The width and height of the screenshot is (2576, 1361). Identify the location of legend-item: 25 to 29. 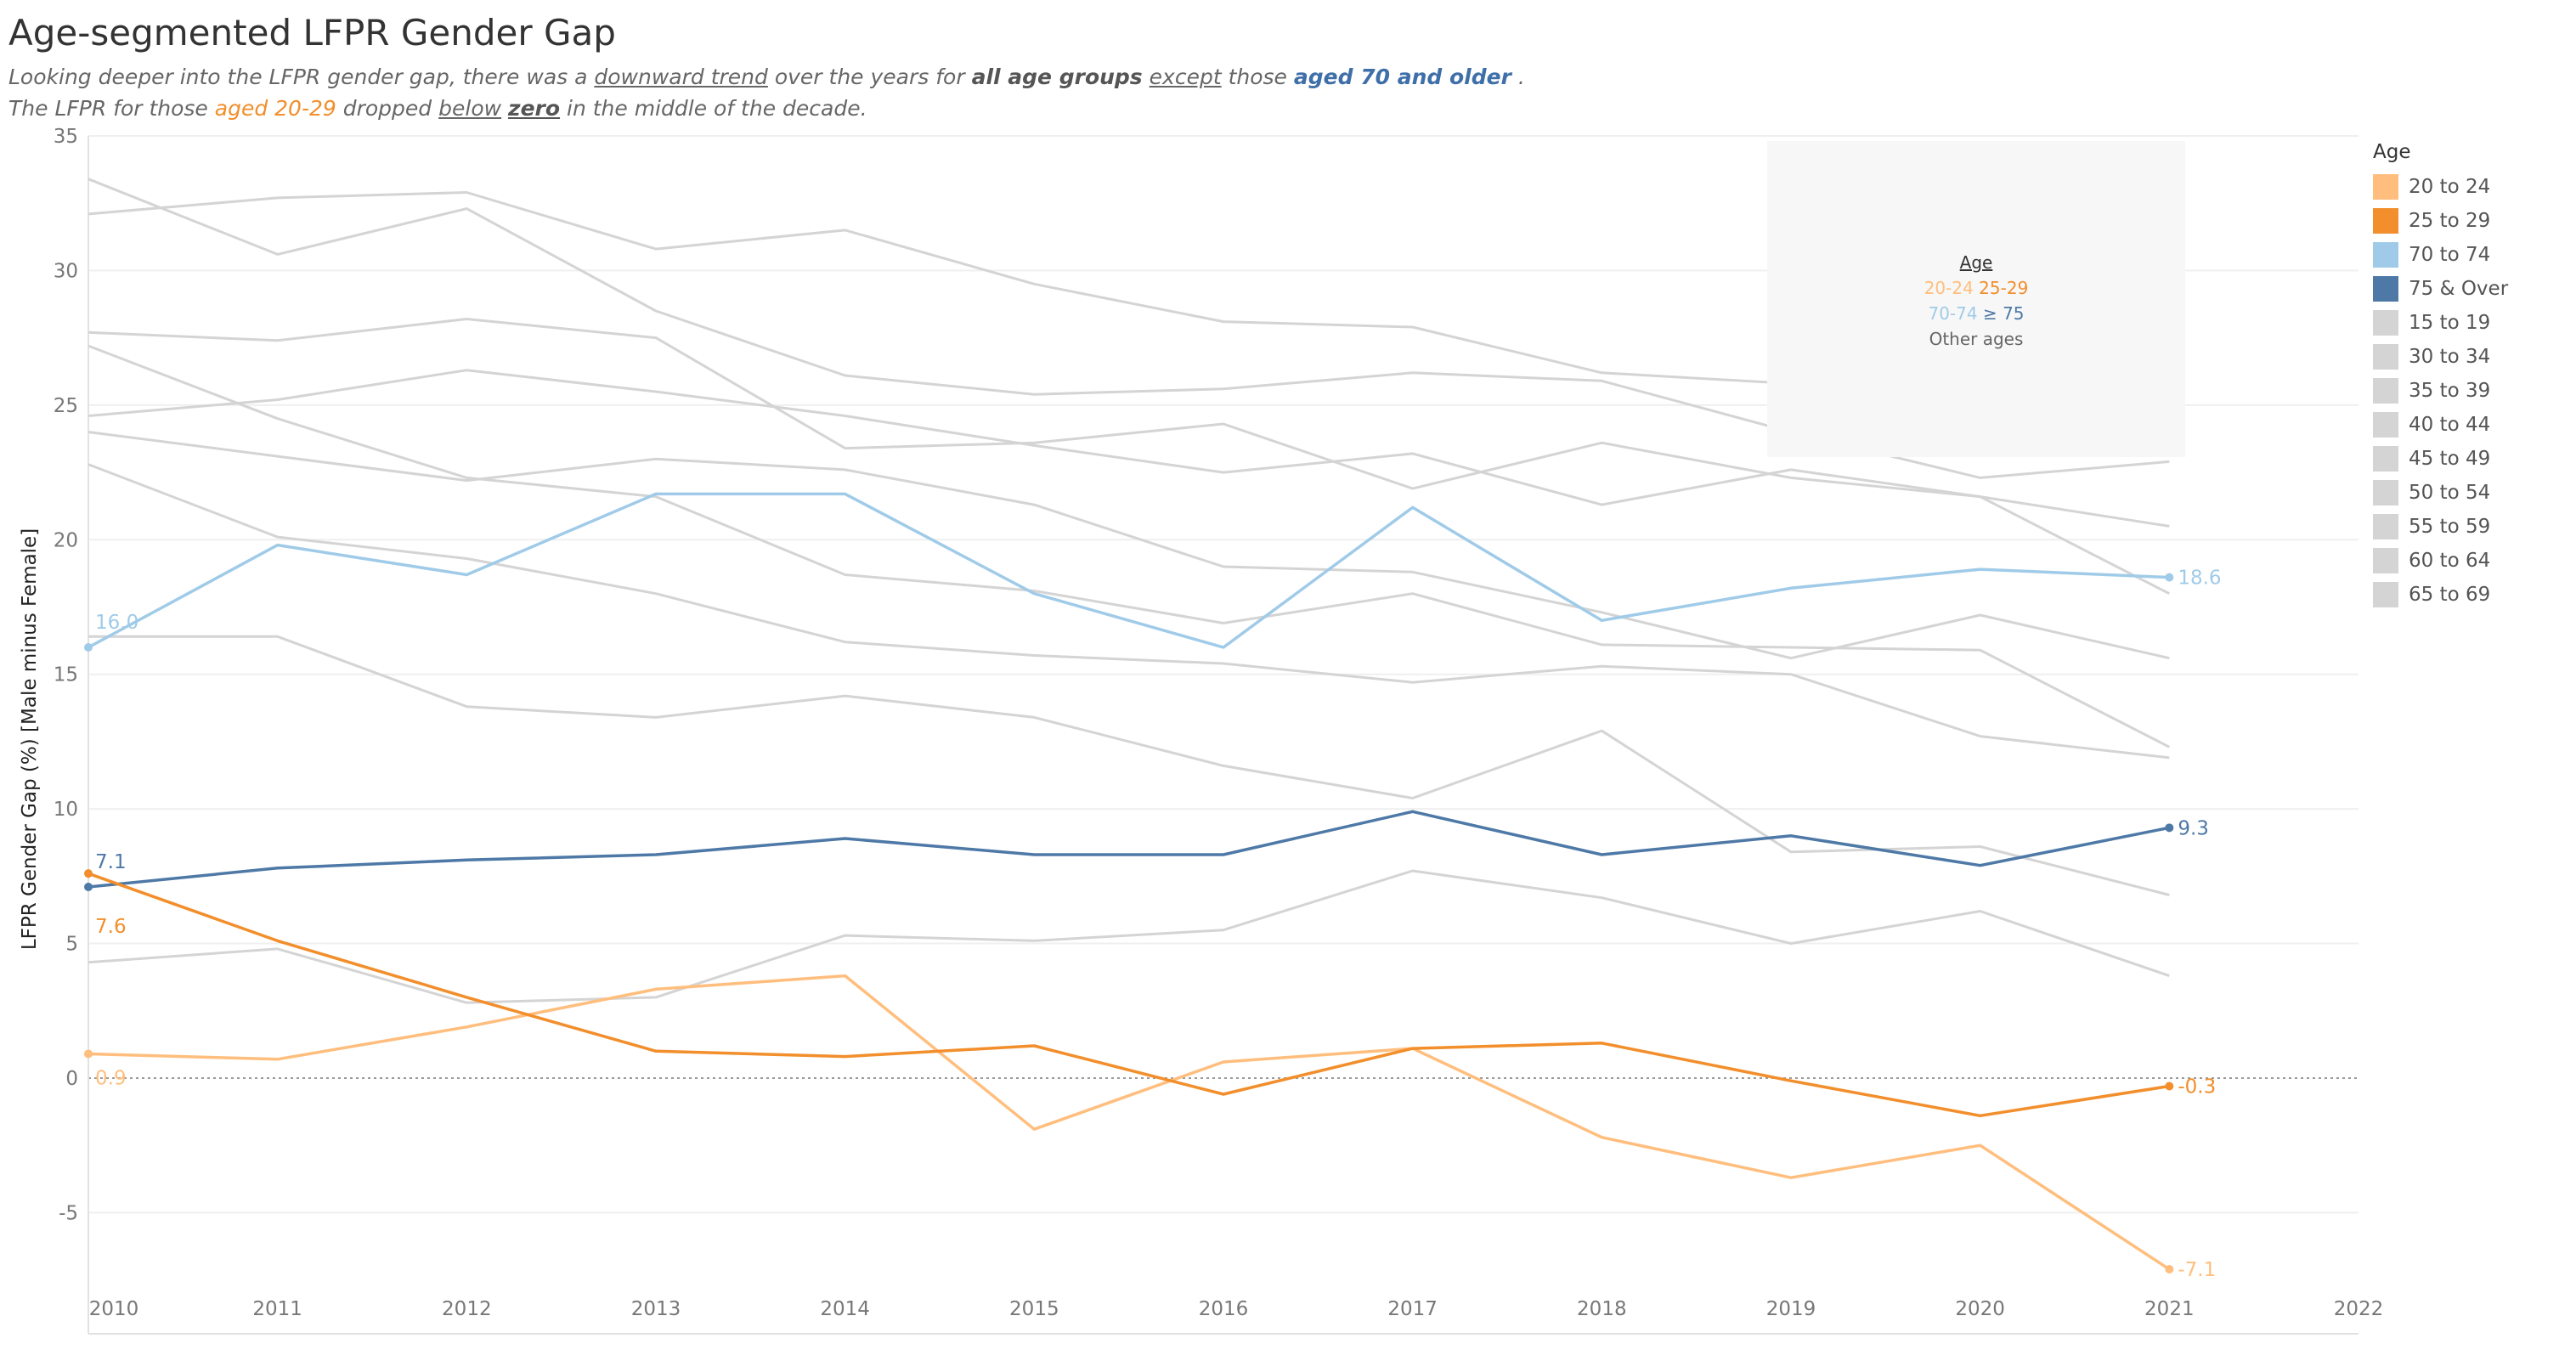
(2440, 221).